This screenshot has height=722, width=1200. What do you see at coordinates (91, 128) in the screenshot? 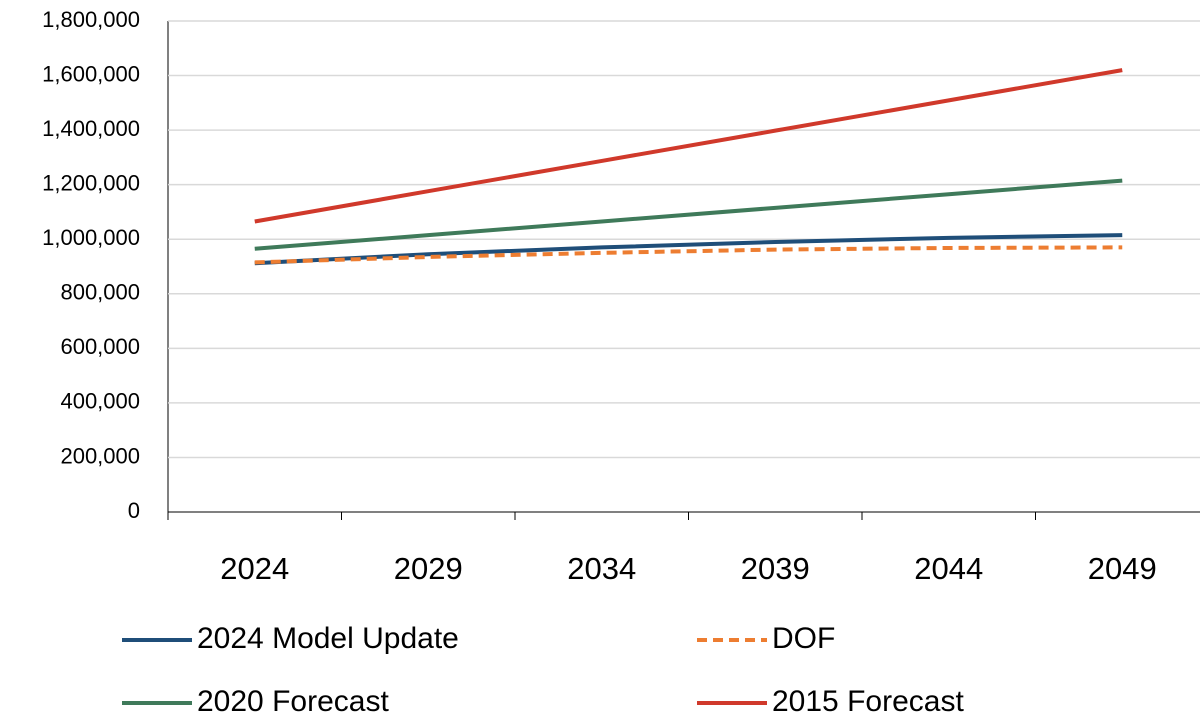
I see `y-tick-label: 1,400,000` at bounding box center [91, 128].